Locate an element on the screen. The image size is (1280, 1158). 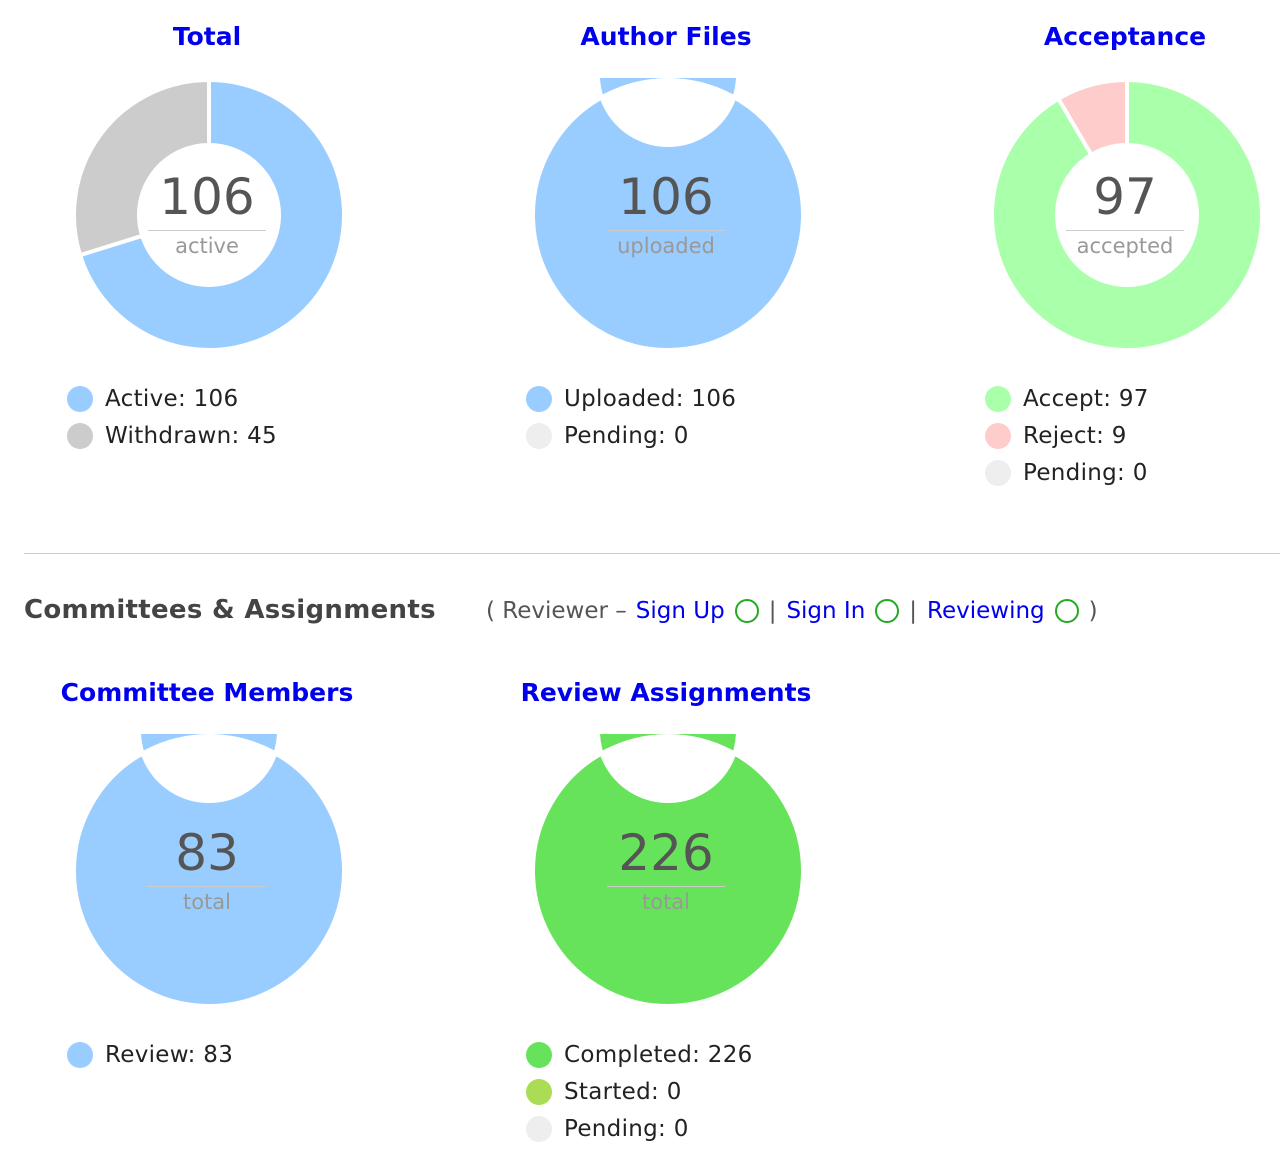
legend-total: Active: 106 Withdrawn: 45 is located at coordinates (172, 417).